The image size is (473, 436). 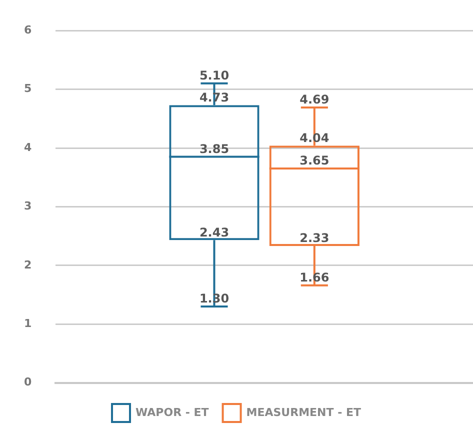 I want to click on y-tick-label: 6, so click(x=28, y=29).